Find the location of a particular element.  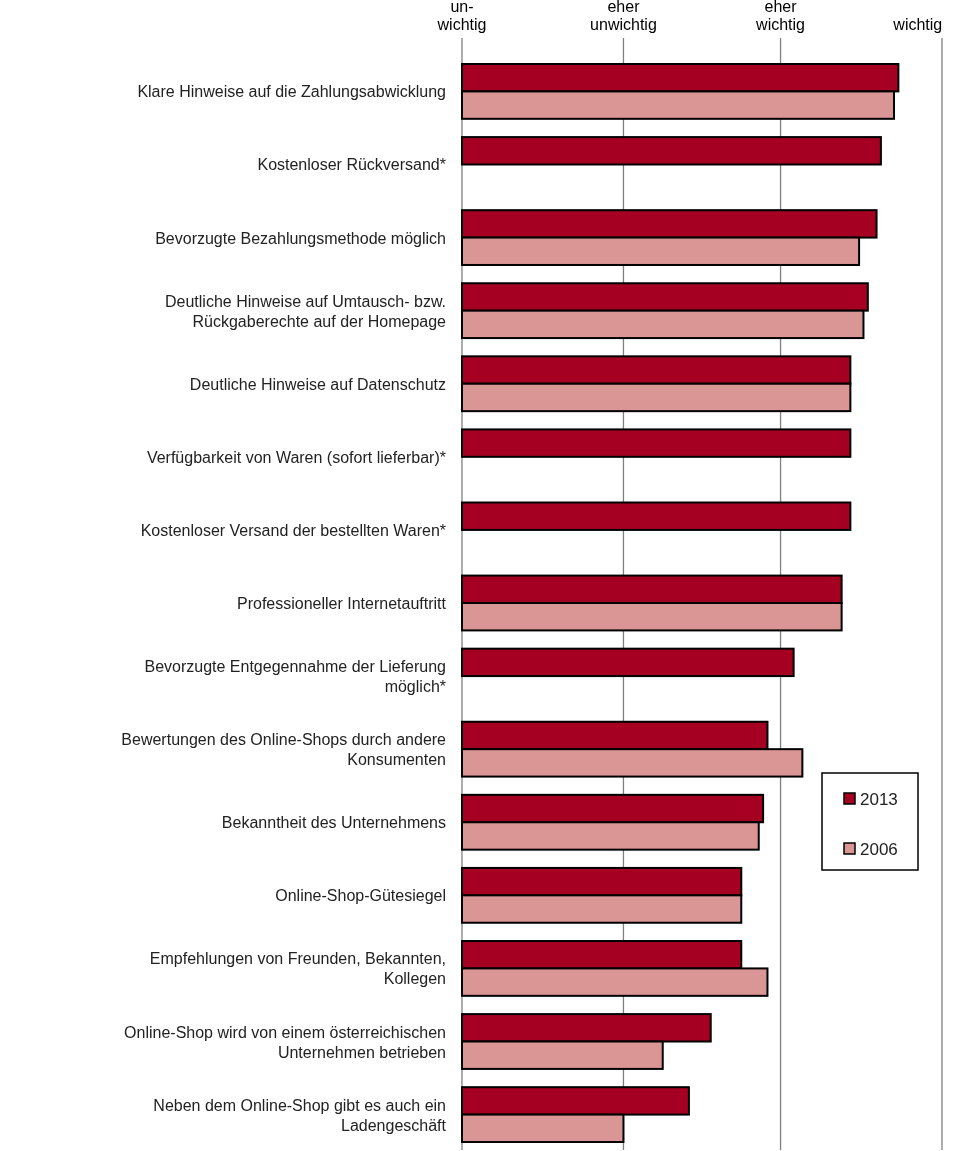

y-tick-label: Online-Shop wird von einem österreichischen Unternehmen betrieben is located at coordinates (285, 1042).